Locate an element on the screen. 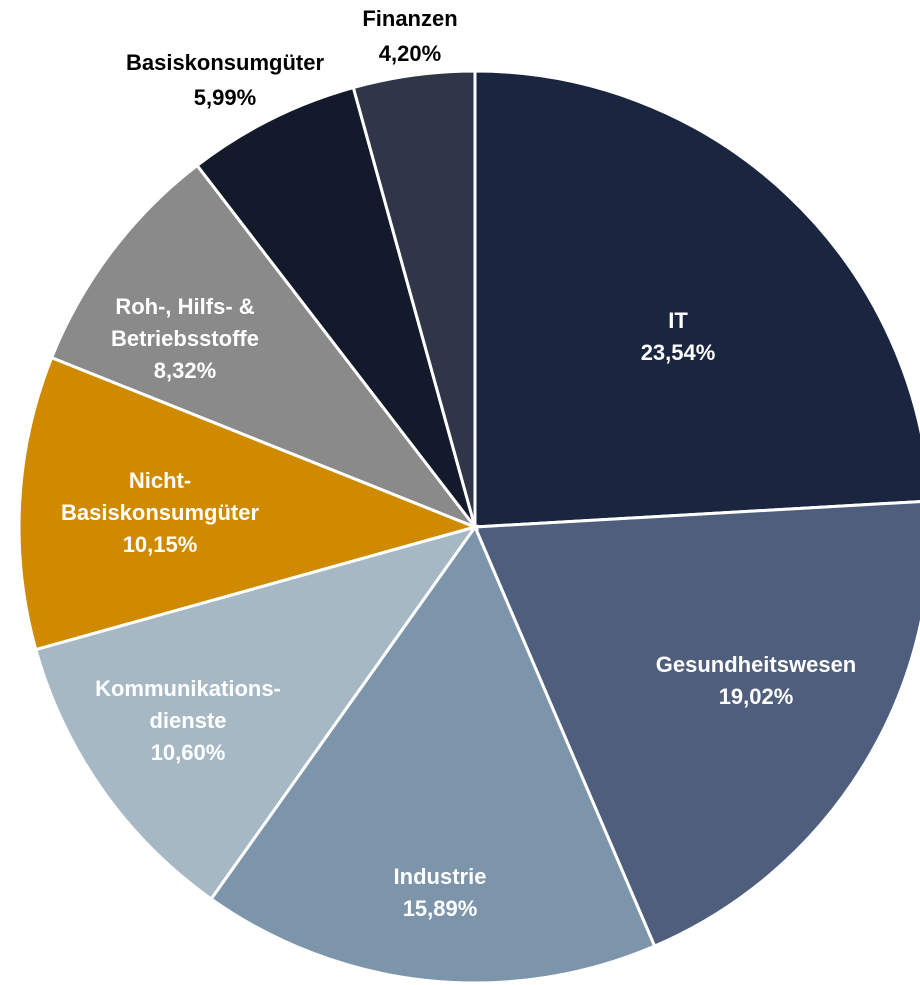 The image size is (920, 985). slice-label: Finanzen is located at coordinates (409, 18).